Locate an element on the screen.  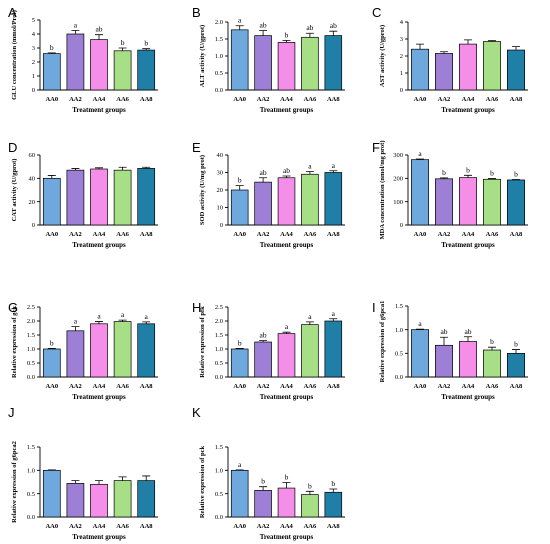
y-tick-label: 2.0 is located at coordinates (219, 321).